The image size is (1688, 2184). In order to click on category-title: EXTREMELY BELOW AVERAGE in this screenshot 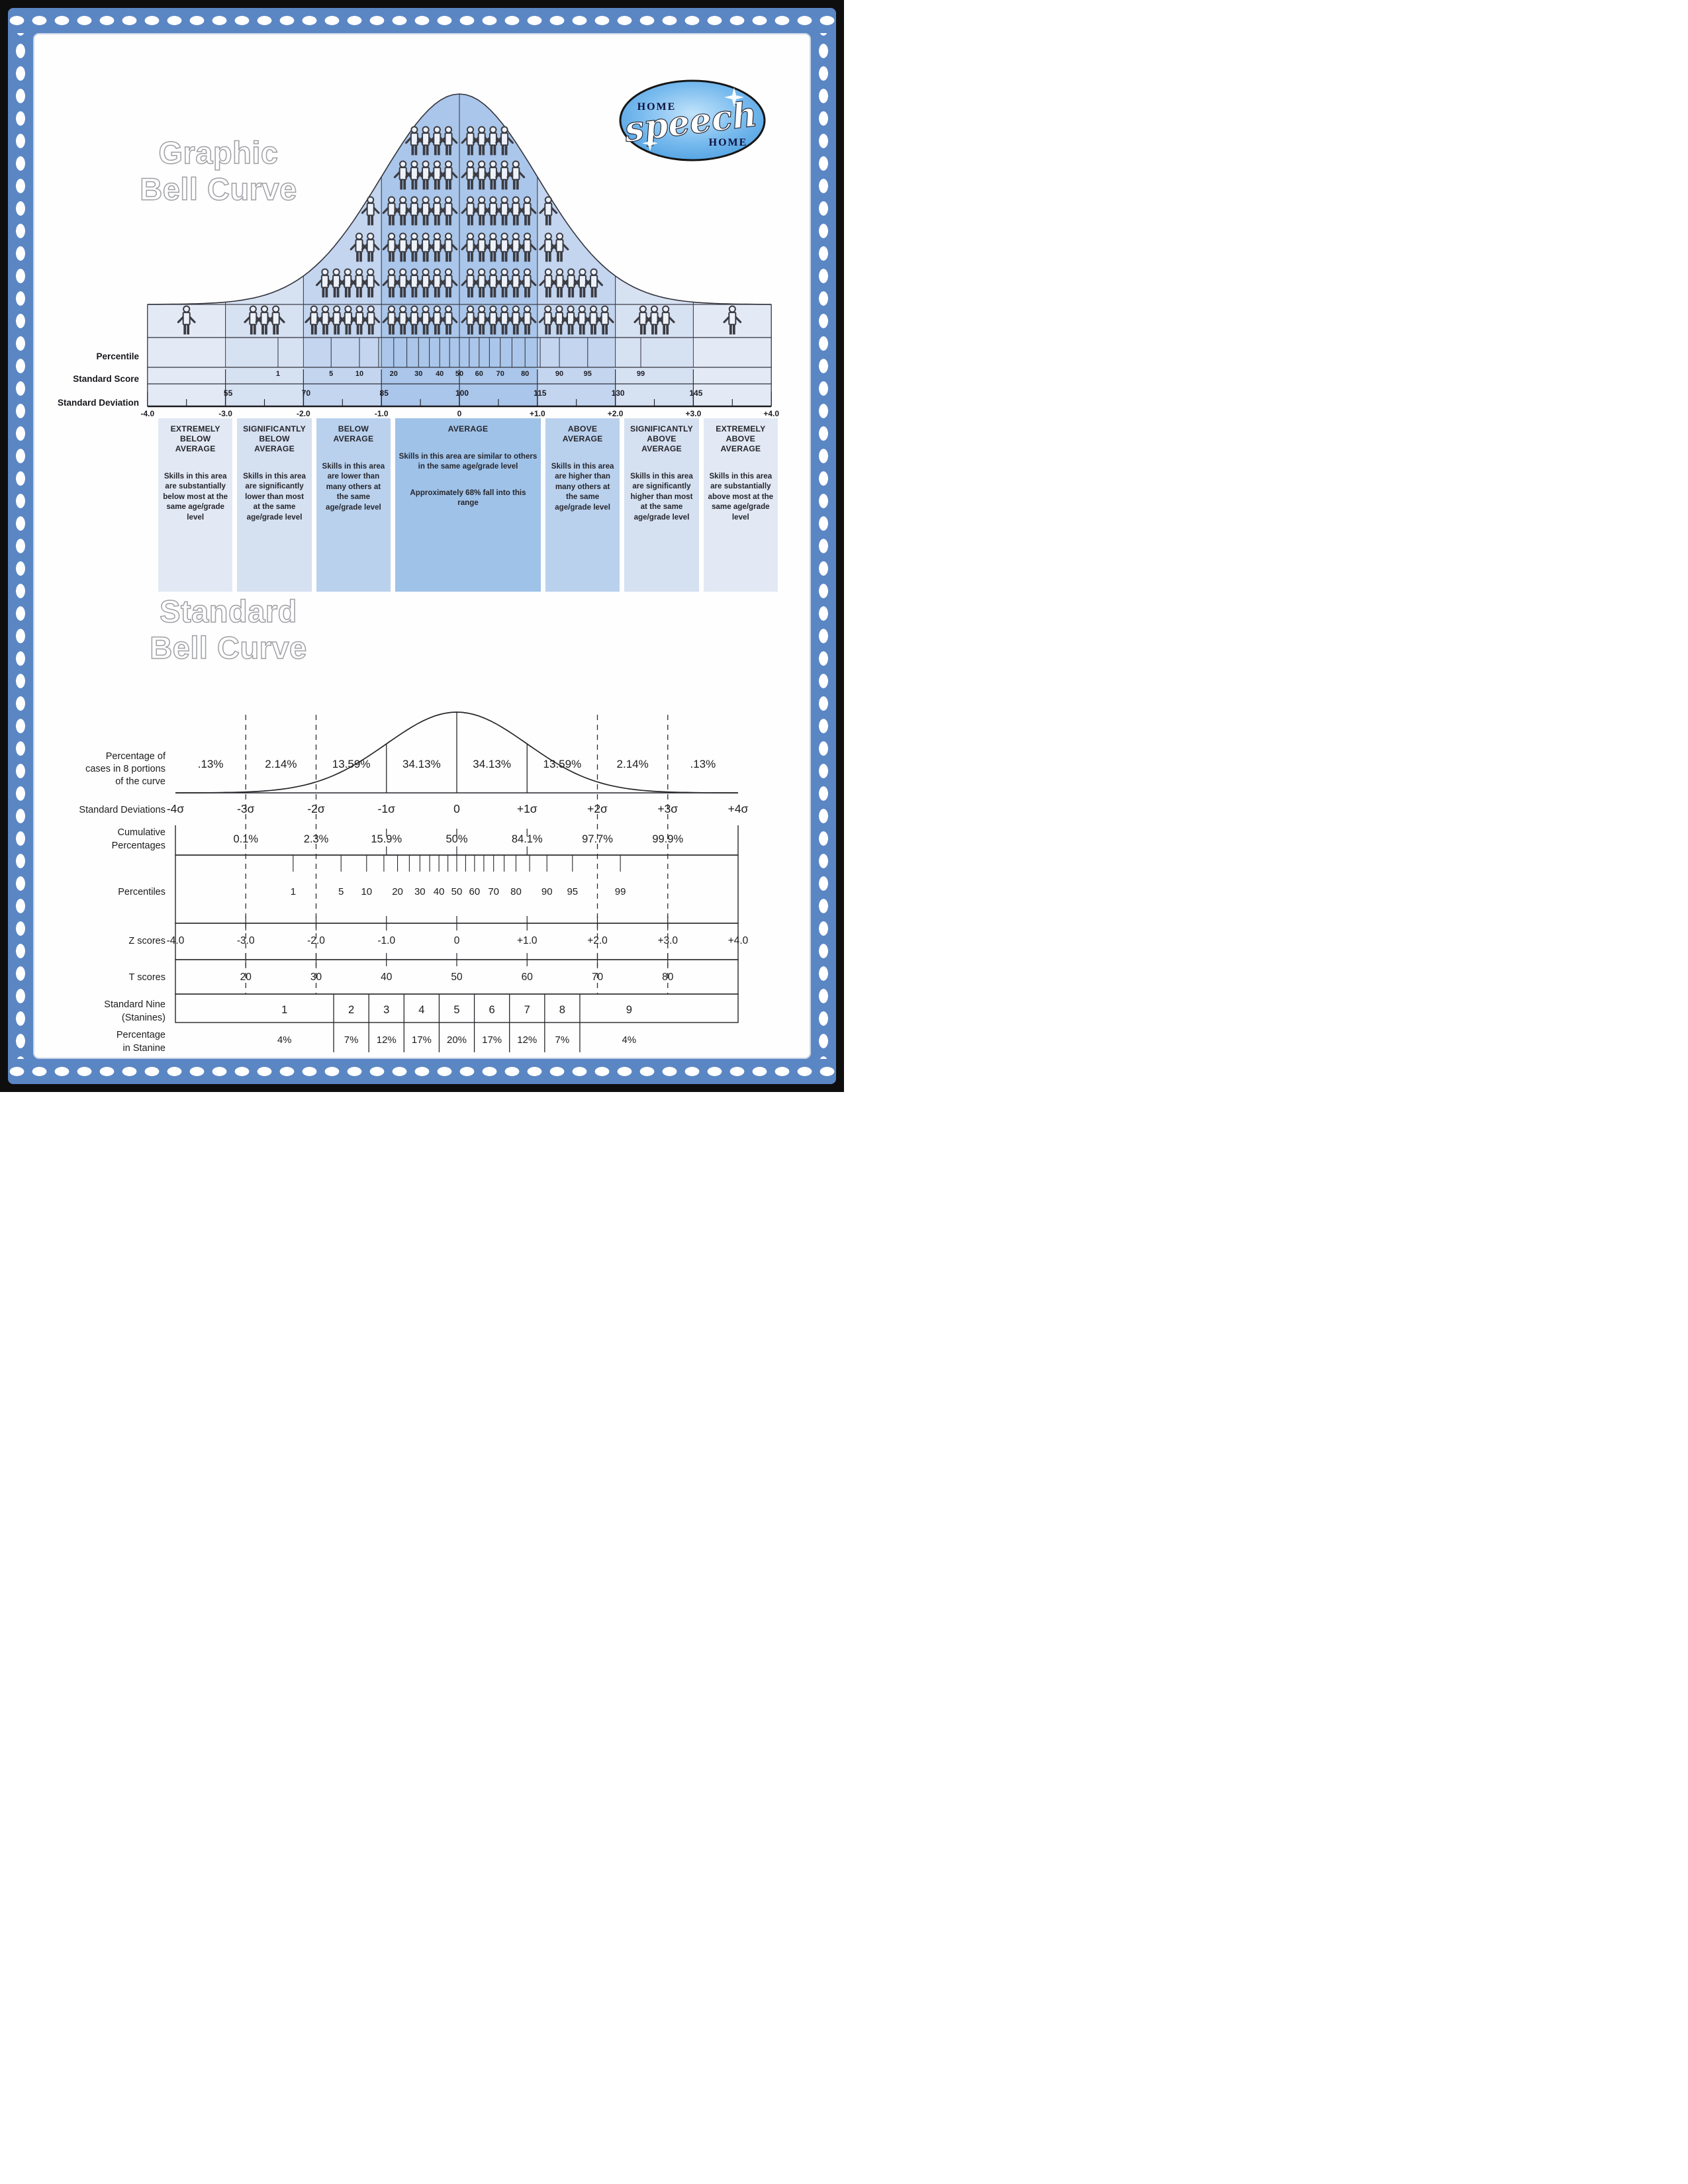, I will do `click(195, 439)`.